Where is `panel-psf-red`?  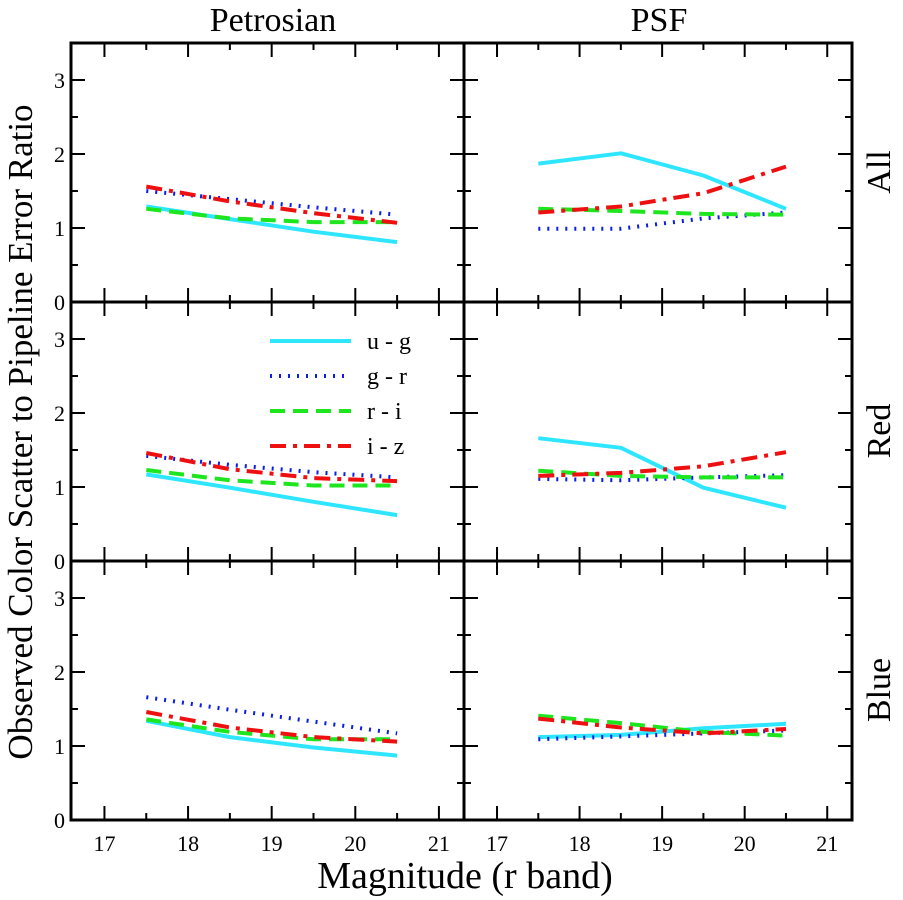
panel-psf-red is located at coordinates (658, 431).